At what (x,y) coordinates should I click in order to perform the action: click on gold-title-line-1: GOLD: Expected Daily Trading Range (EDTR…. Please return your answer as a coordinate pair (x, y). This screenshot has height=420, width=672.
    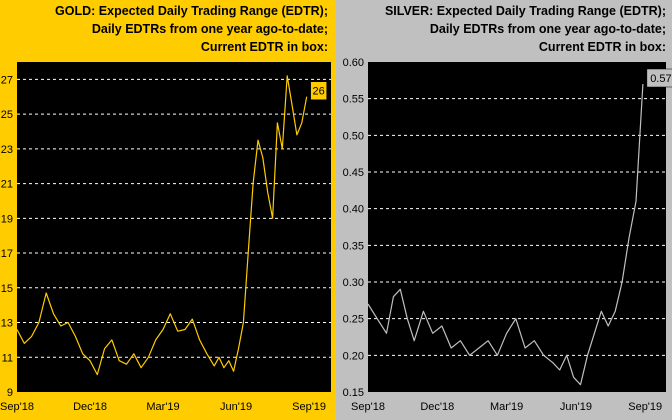
    Looking at the image, I should click on (191, 11).